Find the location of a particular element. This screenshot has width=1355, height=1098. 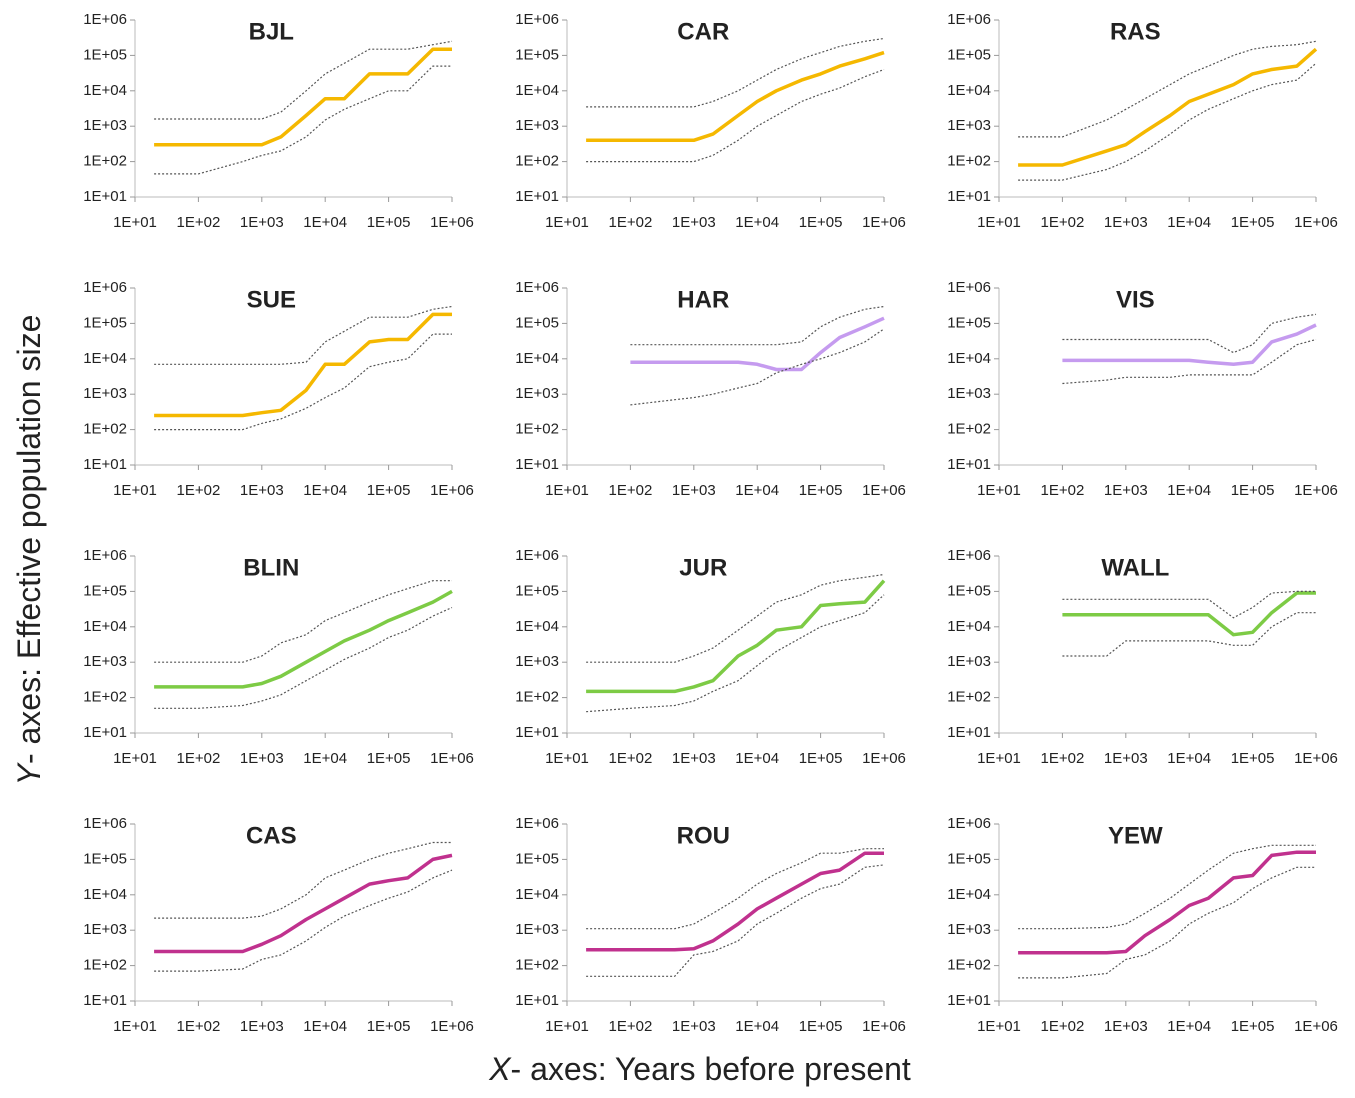

panel-title: CAR is located at coordinates (703, 31).